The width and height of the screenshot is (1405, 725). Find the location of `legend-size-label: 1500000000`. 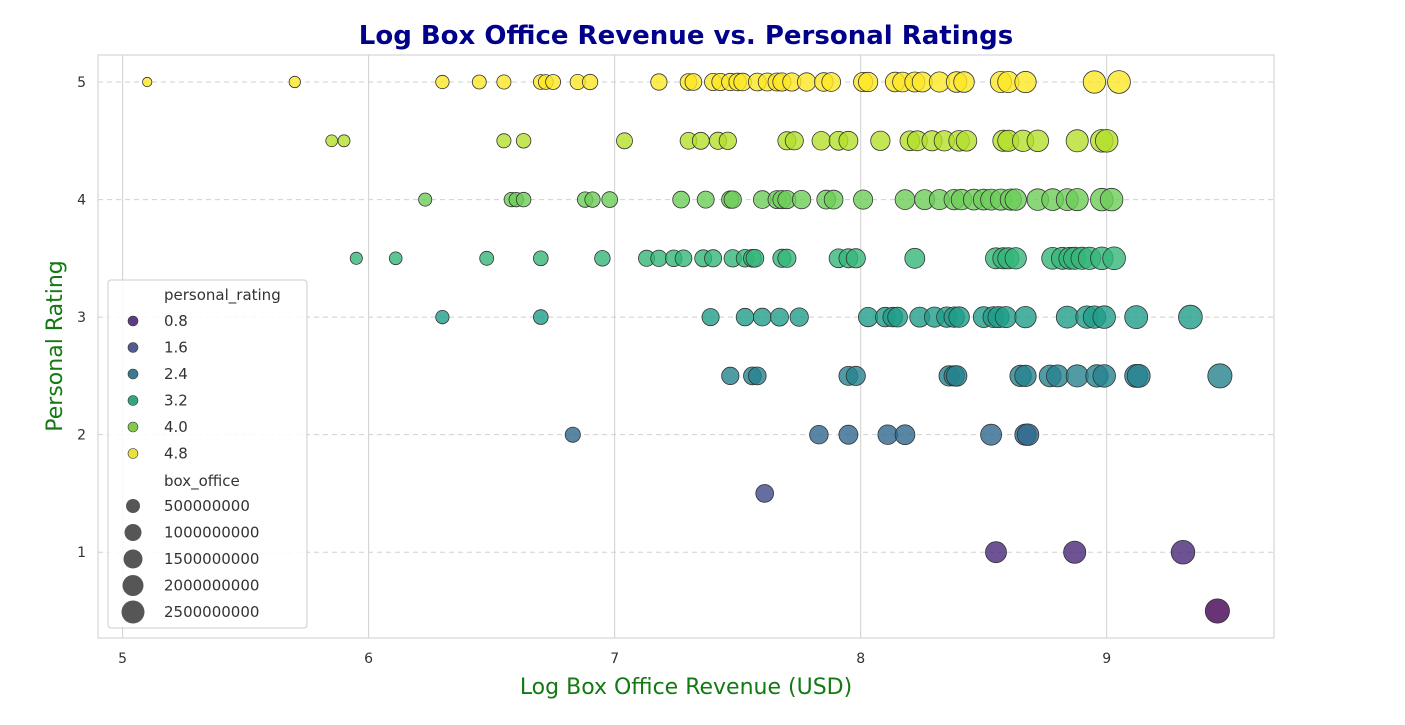

legend-size-label: 1500000000 is located at coordinates (211, 559).